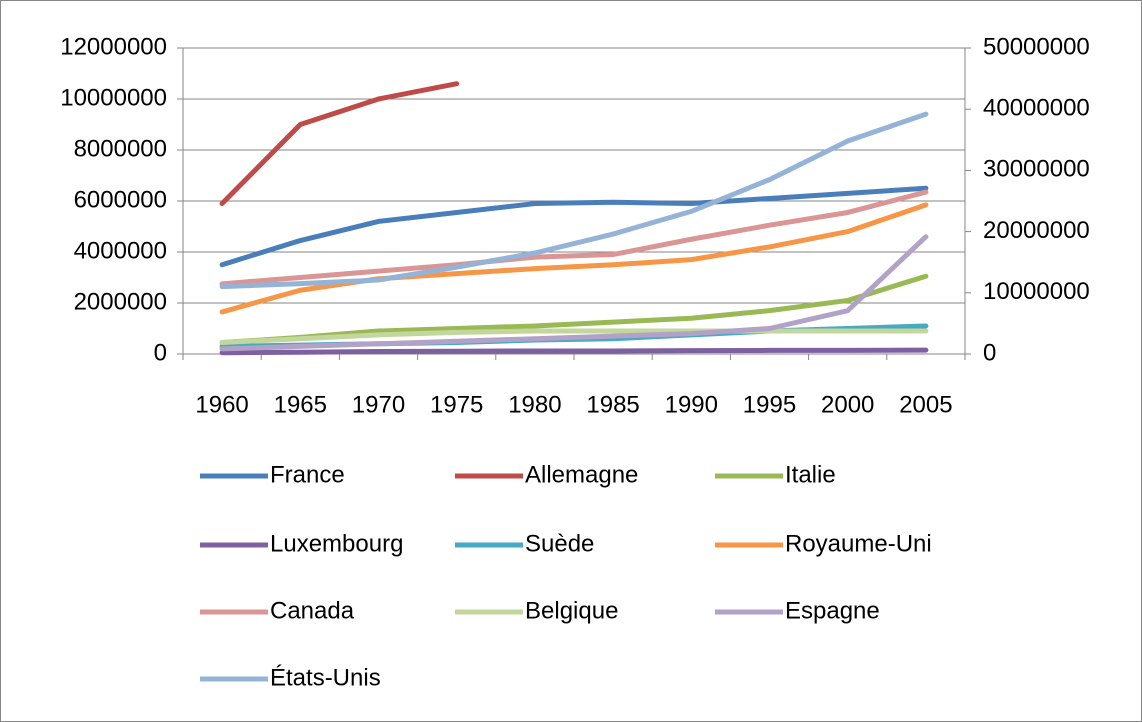  Describe the element at coordinates (1036, 46) in the screenshot. I see `y2-tick-label: 50000000` at that location.